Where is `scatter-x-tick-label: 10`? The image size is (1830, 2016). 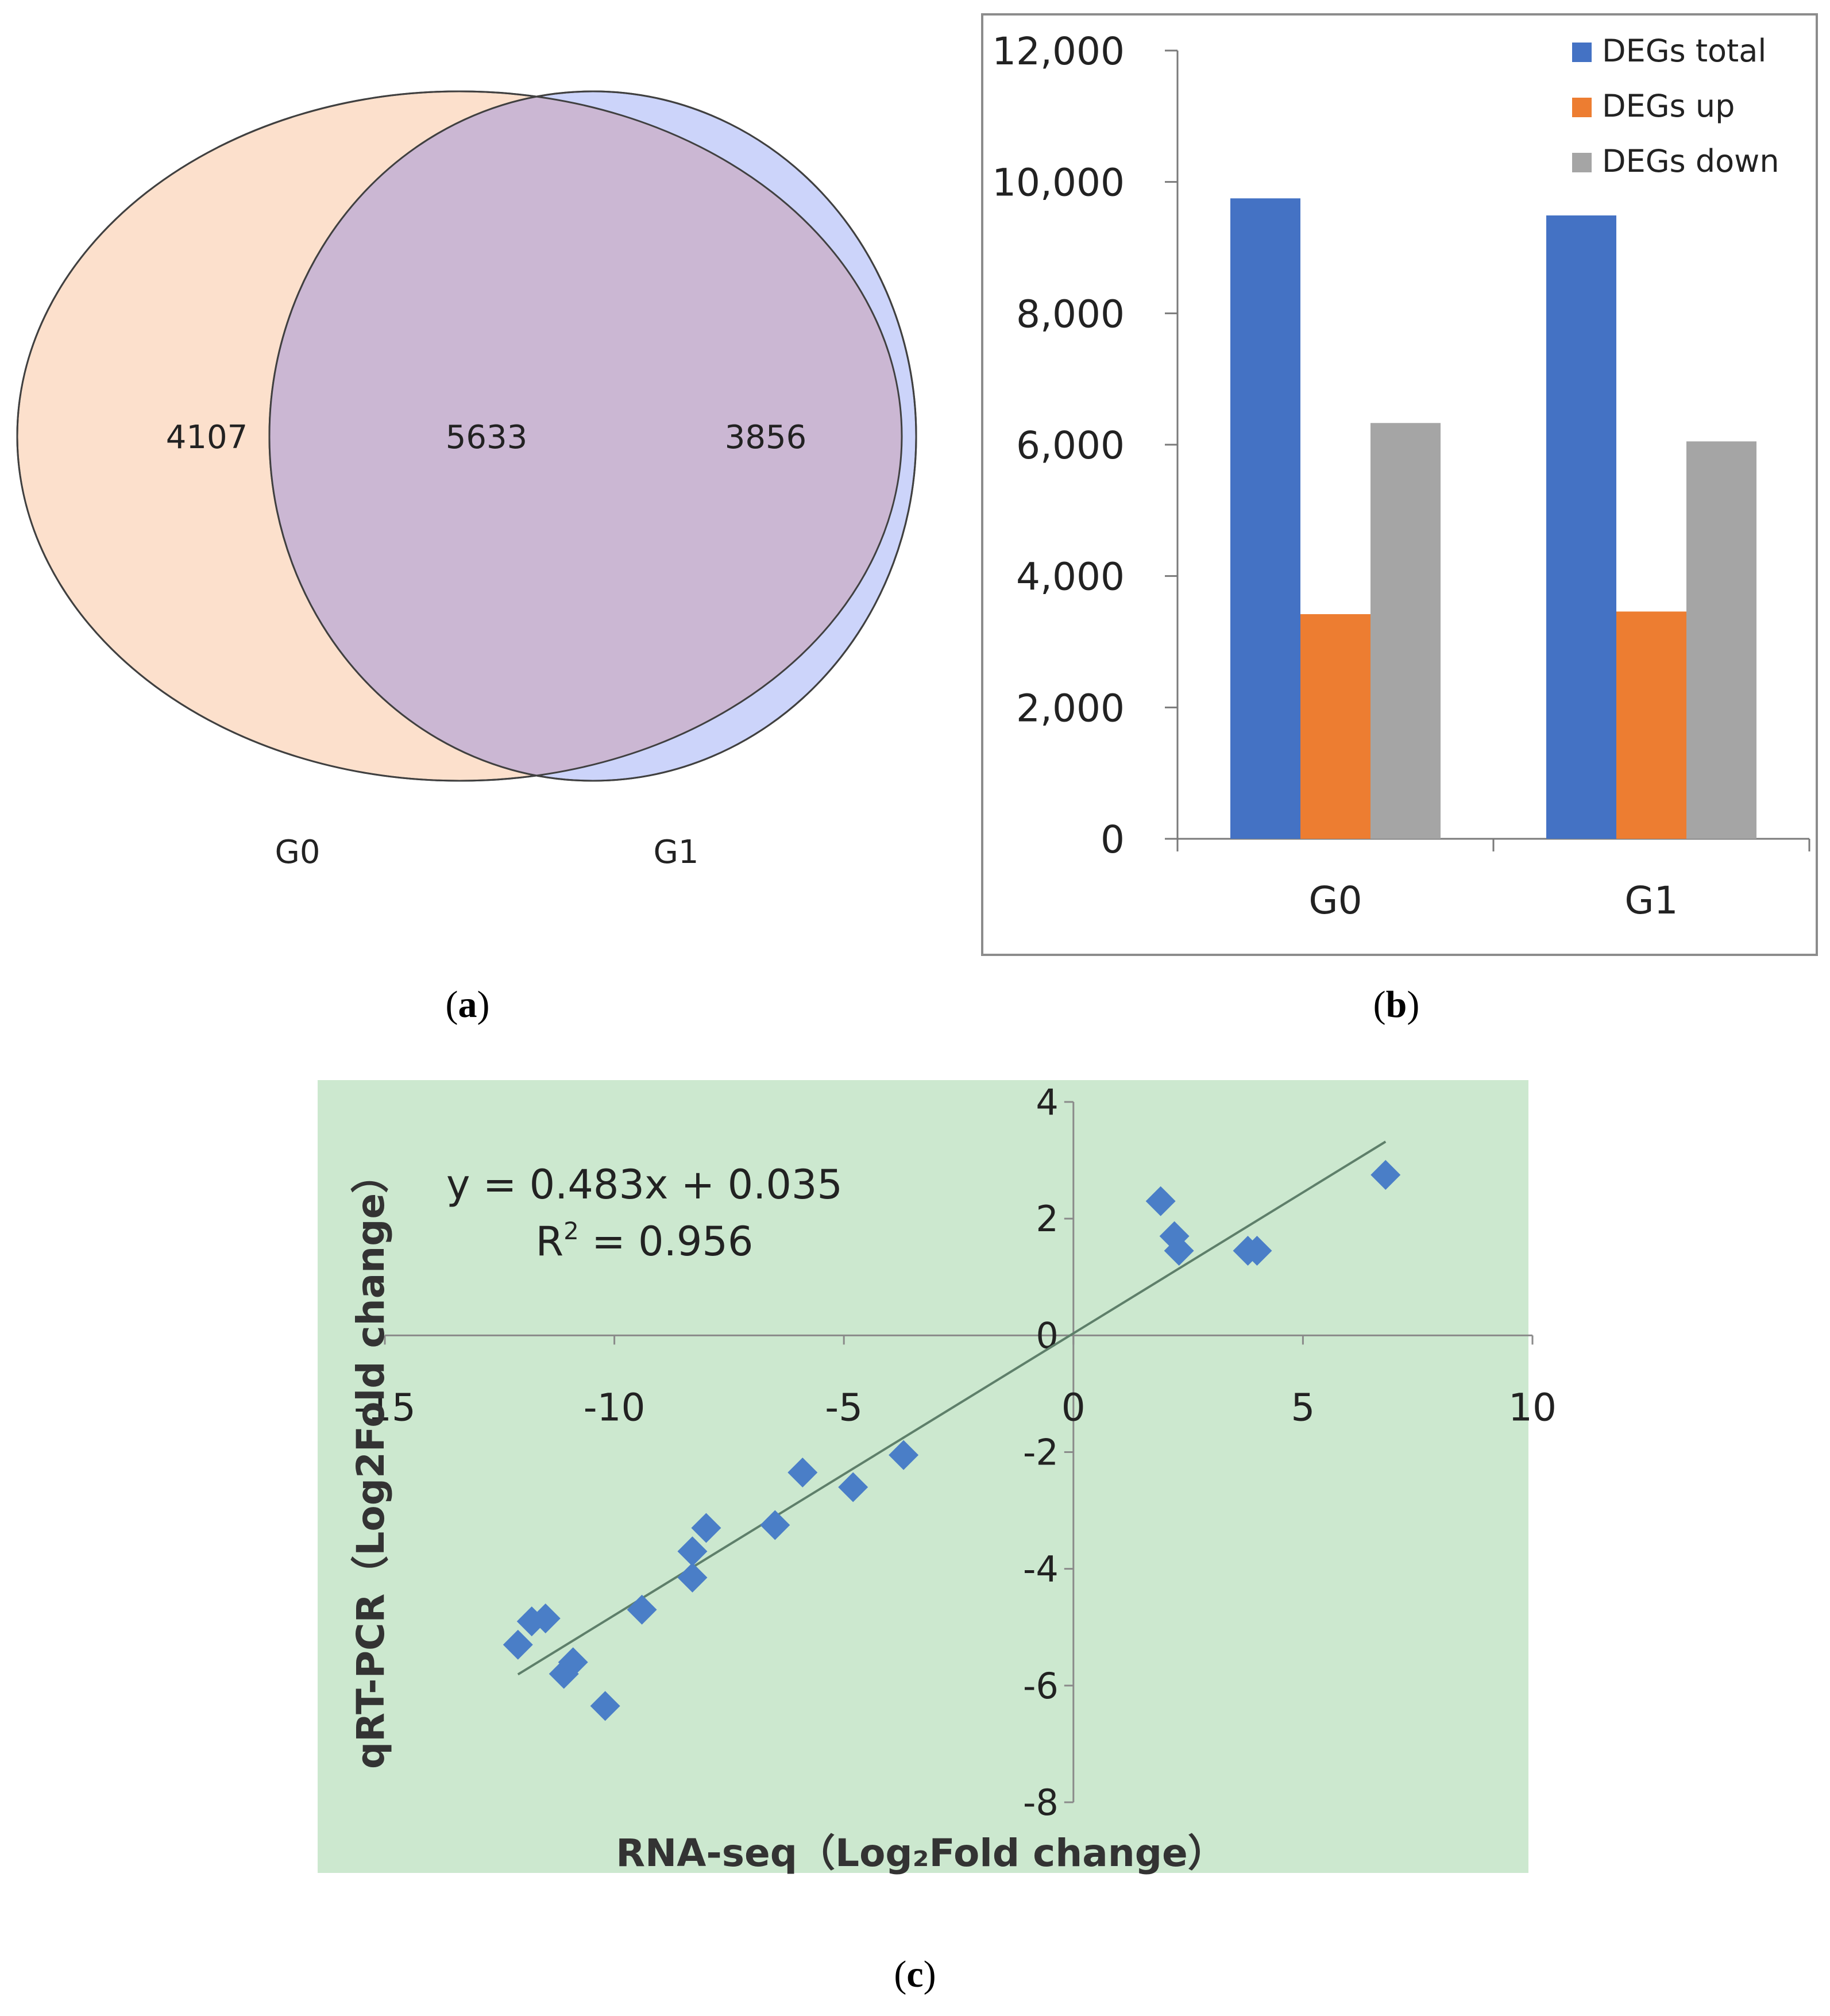 scatter-x-tick-label: 10 is located at coordinates (1532, 1407).